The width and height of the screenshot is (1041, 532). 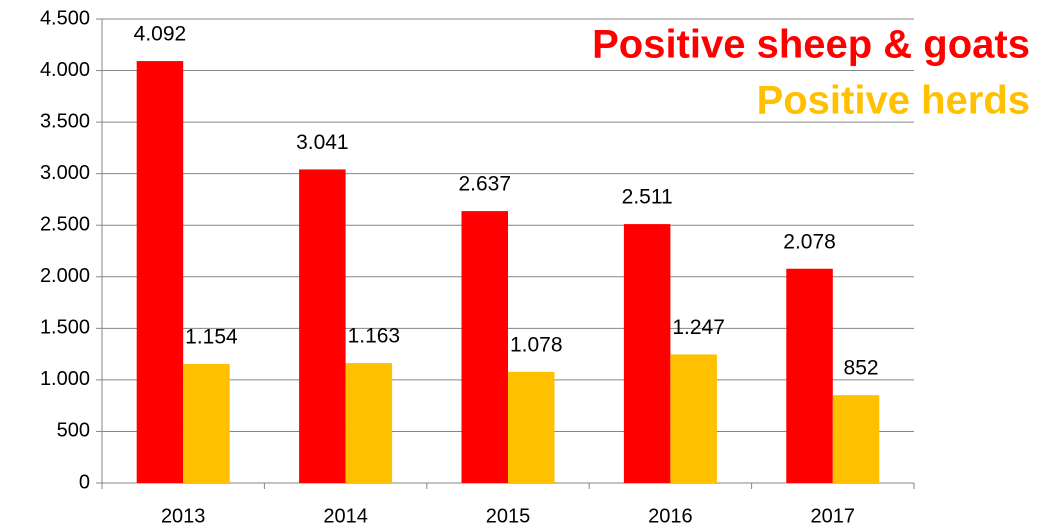 What do you see at coordinates (65, 121) in the screenshot?
I see `y-tick-label: 3.500` at bounding box center [65, 121].